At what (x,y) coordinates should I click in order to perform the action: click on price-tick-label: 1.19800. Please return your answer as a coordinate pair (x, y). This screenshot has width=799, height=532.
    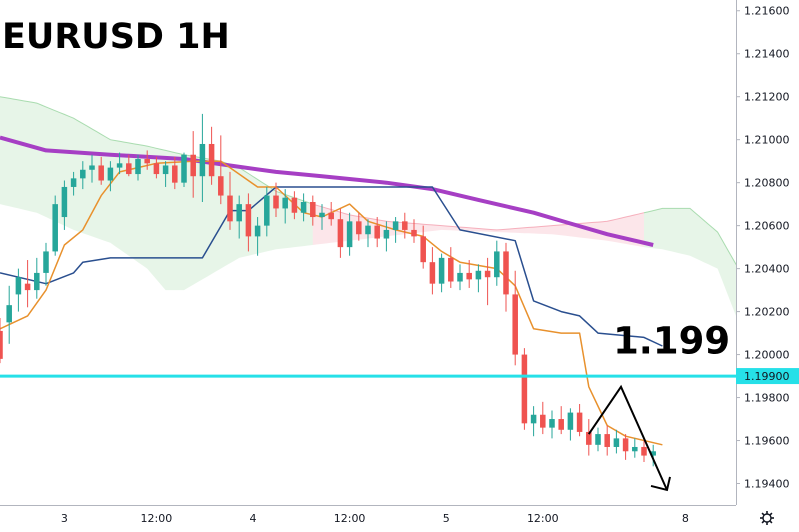
    Looking at the image, I should click on (767, 398).